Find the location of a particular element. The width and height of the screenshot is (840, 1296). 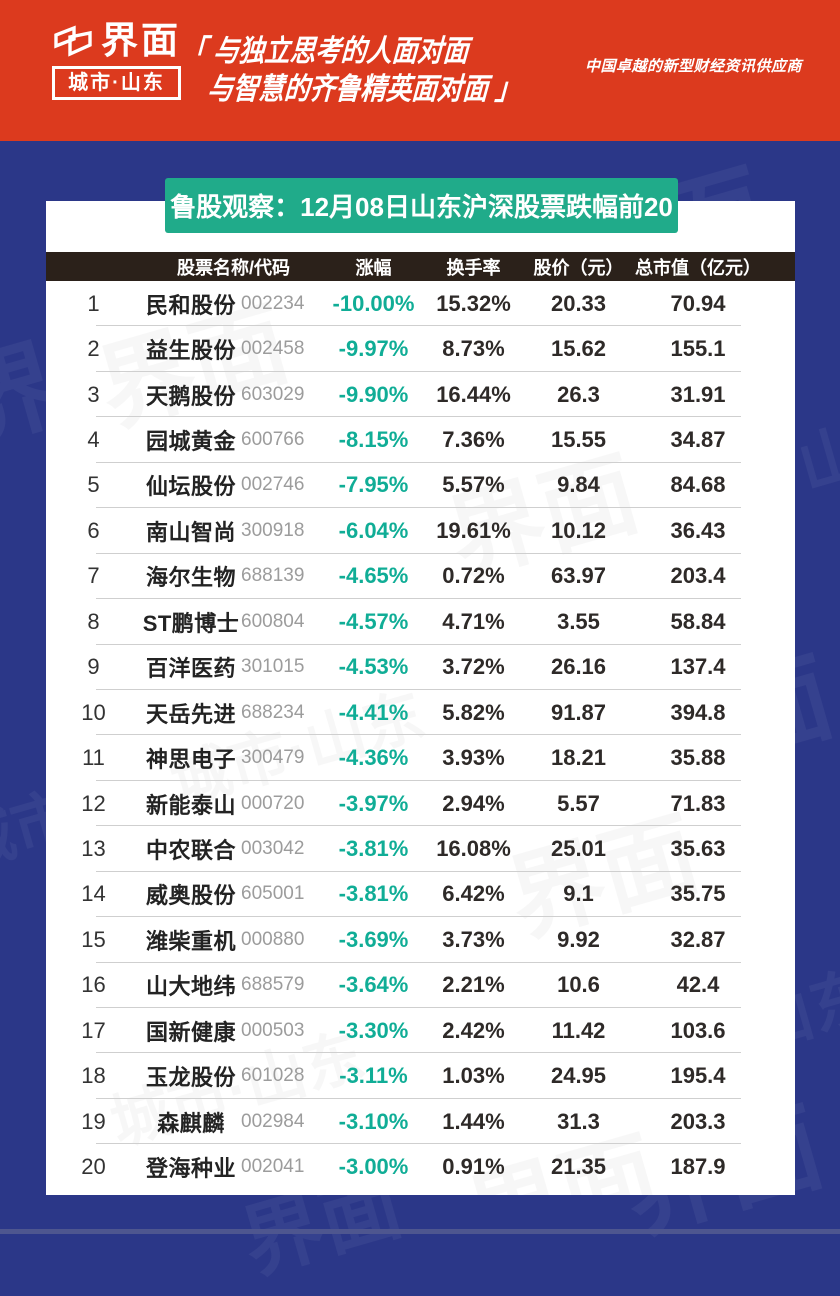

turnover-cell: 1.03% is located at coordinates (473, 1076).